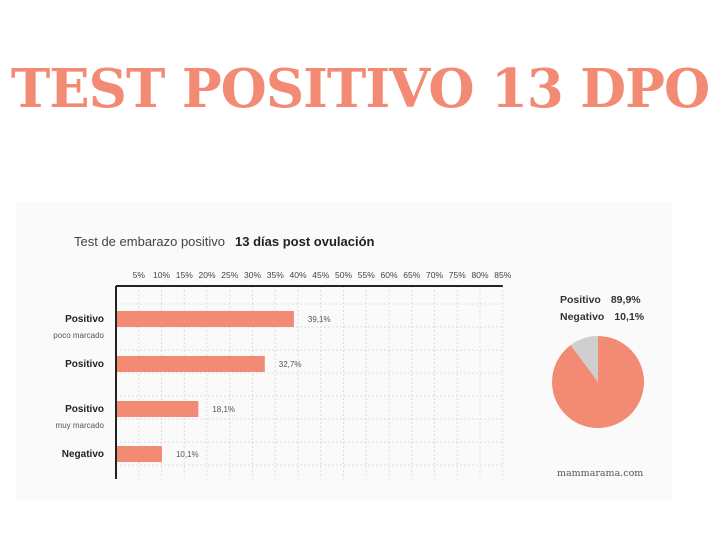  I want to click on x-tick-label: 85%, so click(502, 275).